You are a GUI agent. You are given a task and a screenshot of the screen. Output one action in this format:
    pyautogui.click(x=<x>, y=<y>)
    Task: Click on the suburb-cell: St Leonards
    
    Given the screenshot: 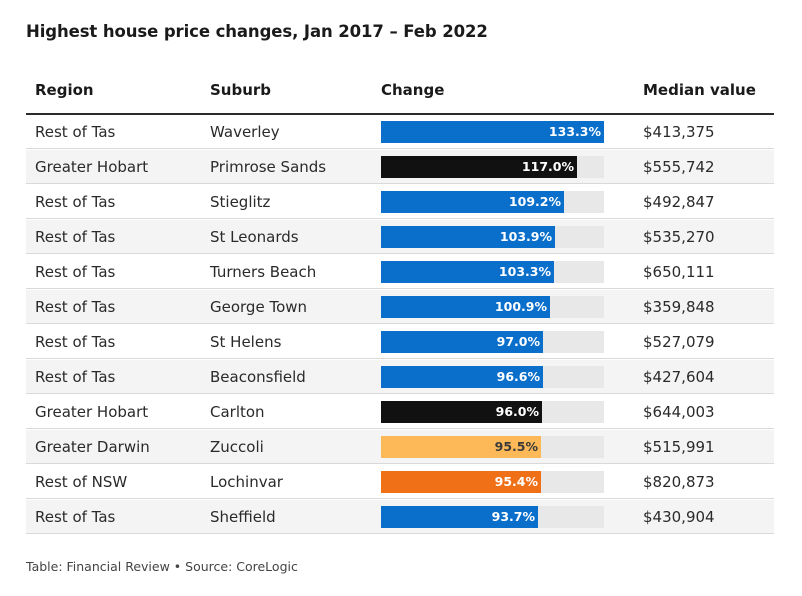 What is the action you would take?
    pyautogui.click(x=254, y=237)
    